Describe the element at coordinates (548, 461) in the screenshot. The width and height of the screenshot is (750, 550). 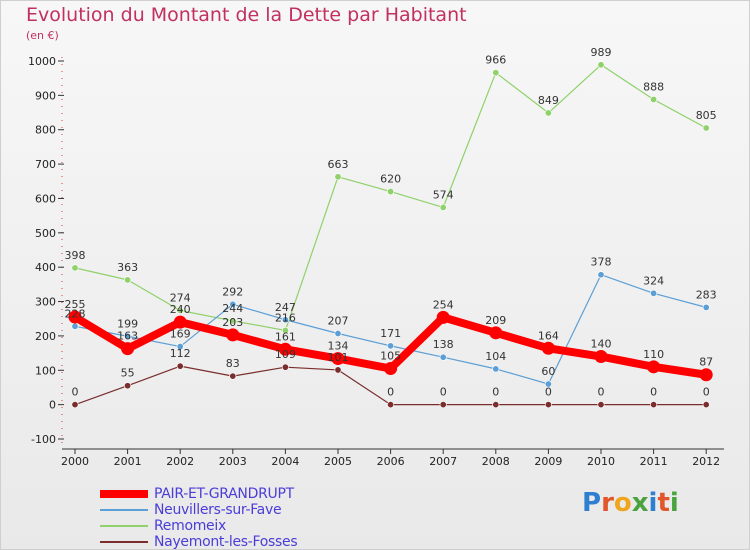
I see `x-tick-label: 2009` at that location.